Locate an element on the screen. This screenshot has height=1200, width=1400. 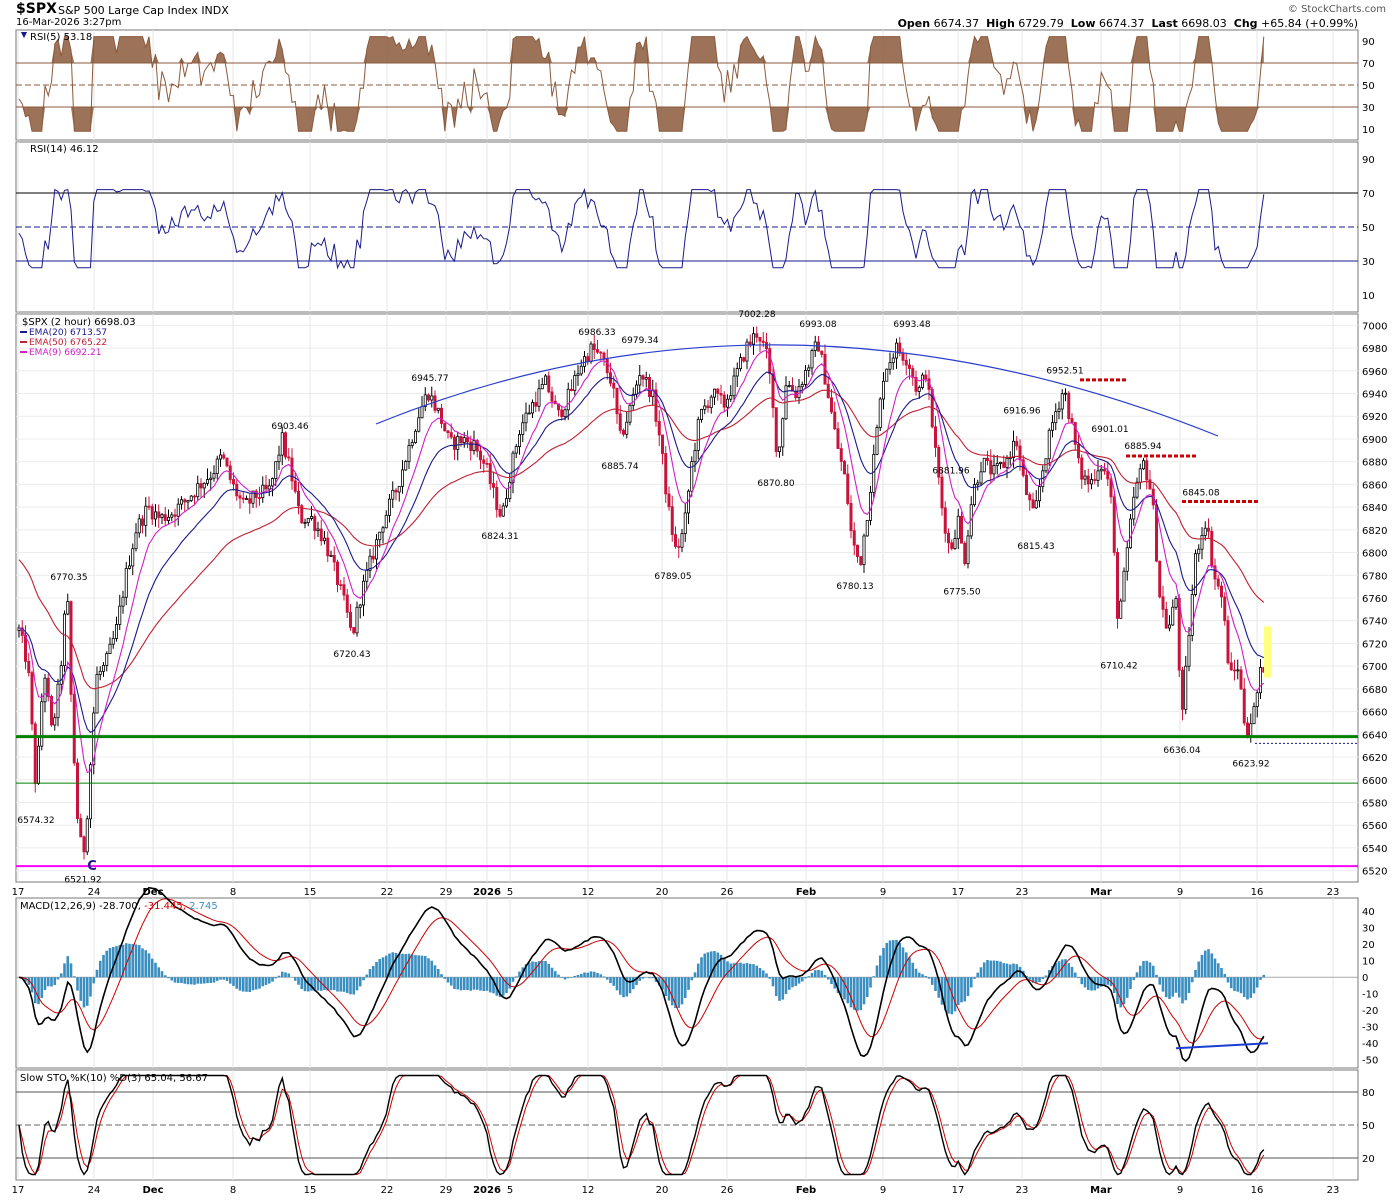
price-annotation: 6952.51 is located at coordinates (1064, 371).